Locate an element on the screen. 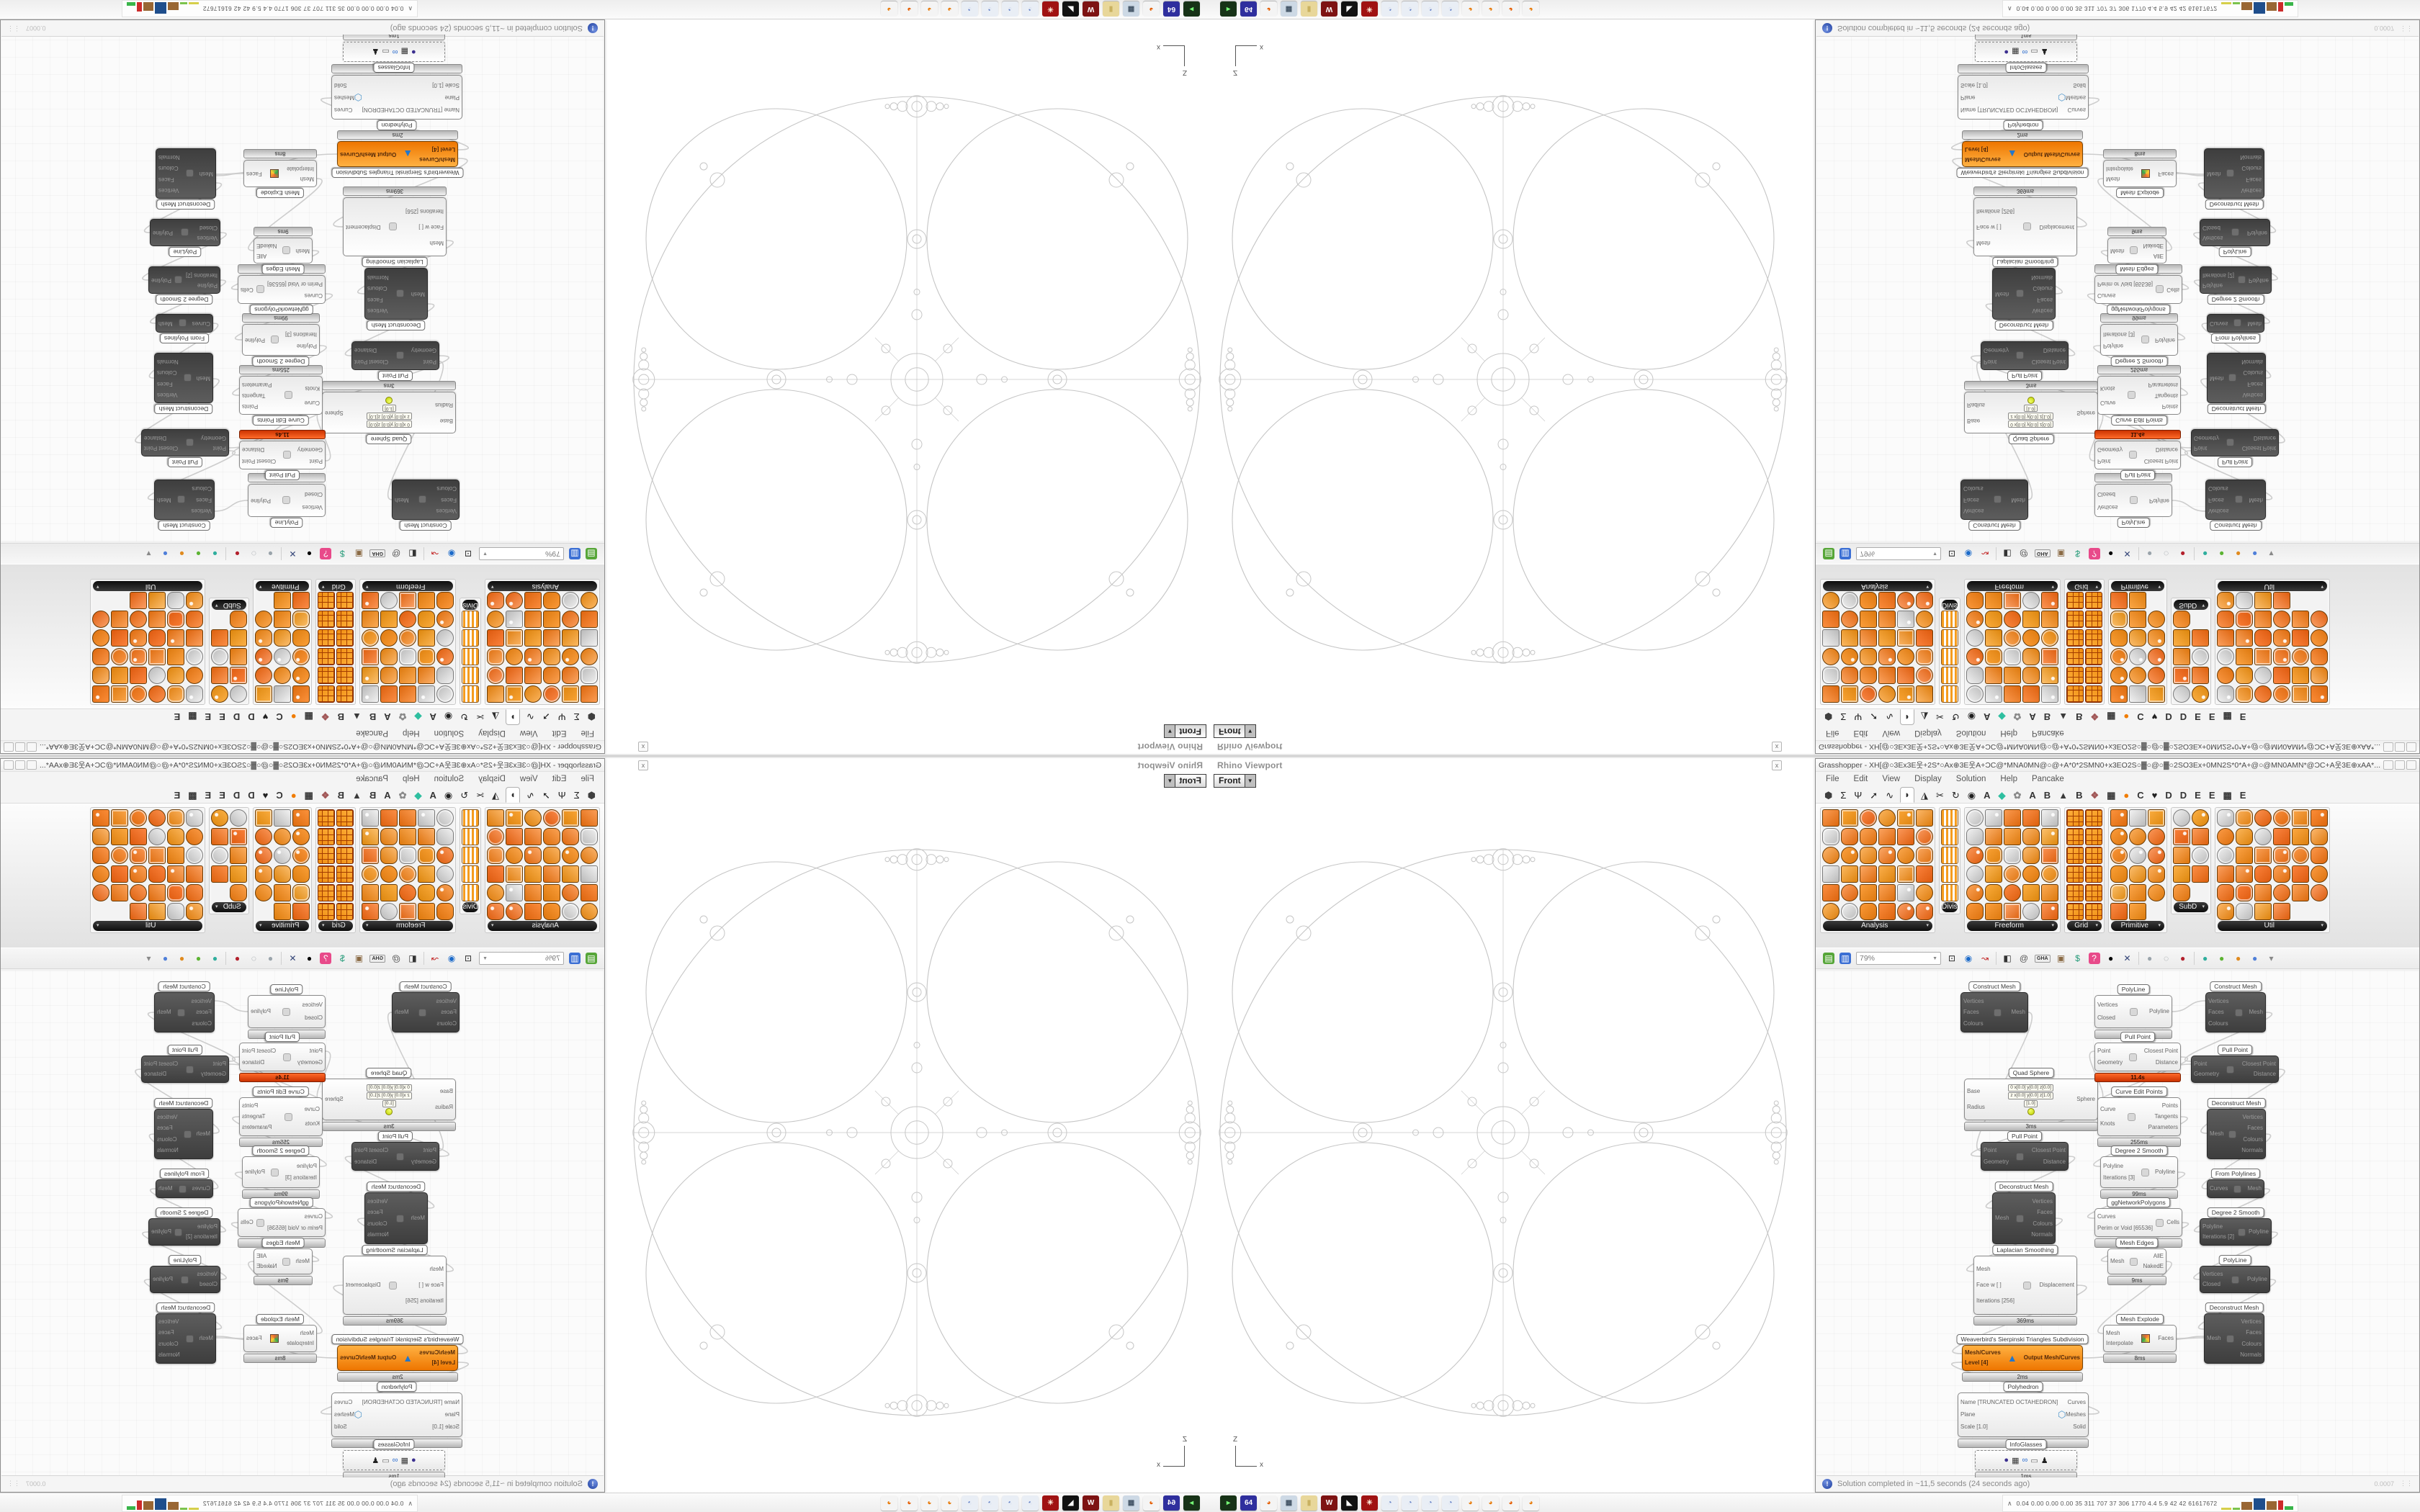 The width and height of the screenshot is (2420, 1512). gh-node-pull-point-a: Point Geometry Closest Point Distance is located at coordinates (2025, 355).